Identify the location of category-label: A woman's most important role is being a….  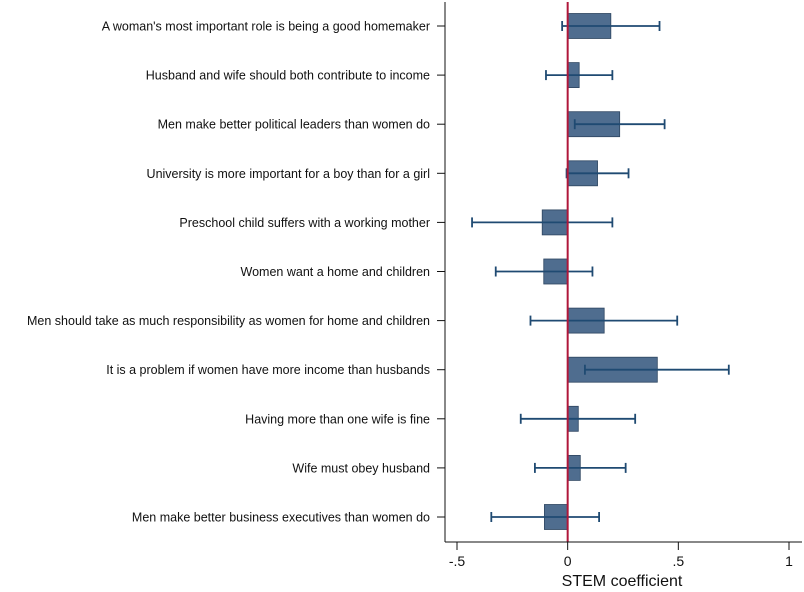
(266, 27).